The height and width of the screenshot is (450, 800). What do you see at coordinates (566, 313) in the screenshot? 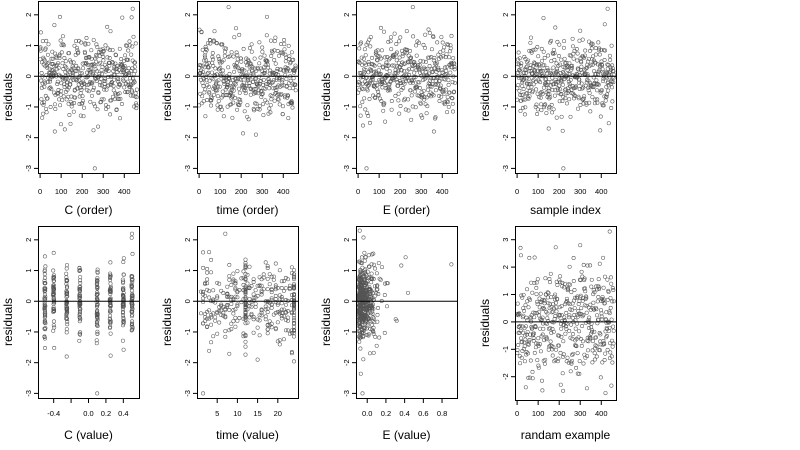
I see `plot-frame` at bounding box center [566, 313].